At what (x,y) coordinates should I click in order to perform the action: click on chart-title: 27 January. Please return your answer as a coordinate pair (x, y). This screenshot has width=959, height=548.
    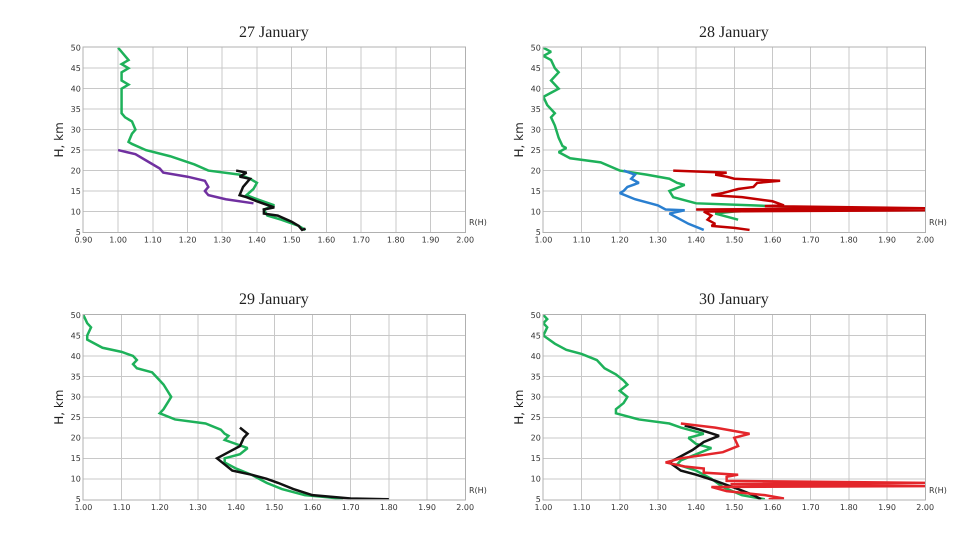
    Looking at the image, I should click on (274, 32).